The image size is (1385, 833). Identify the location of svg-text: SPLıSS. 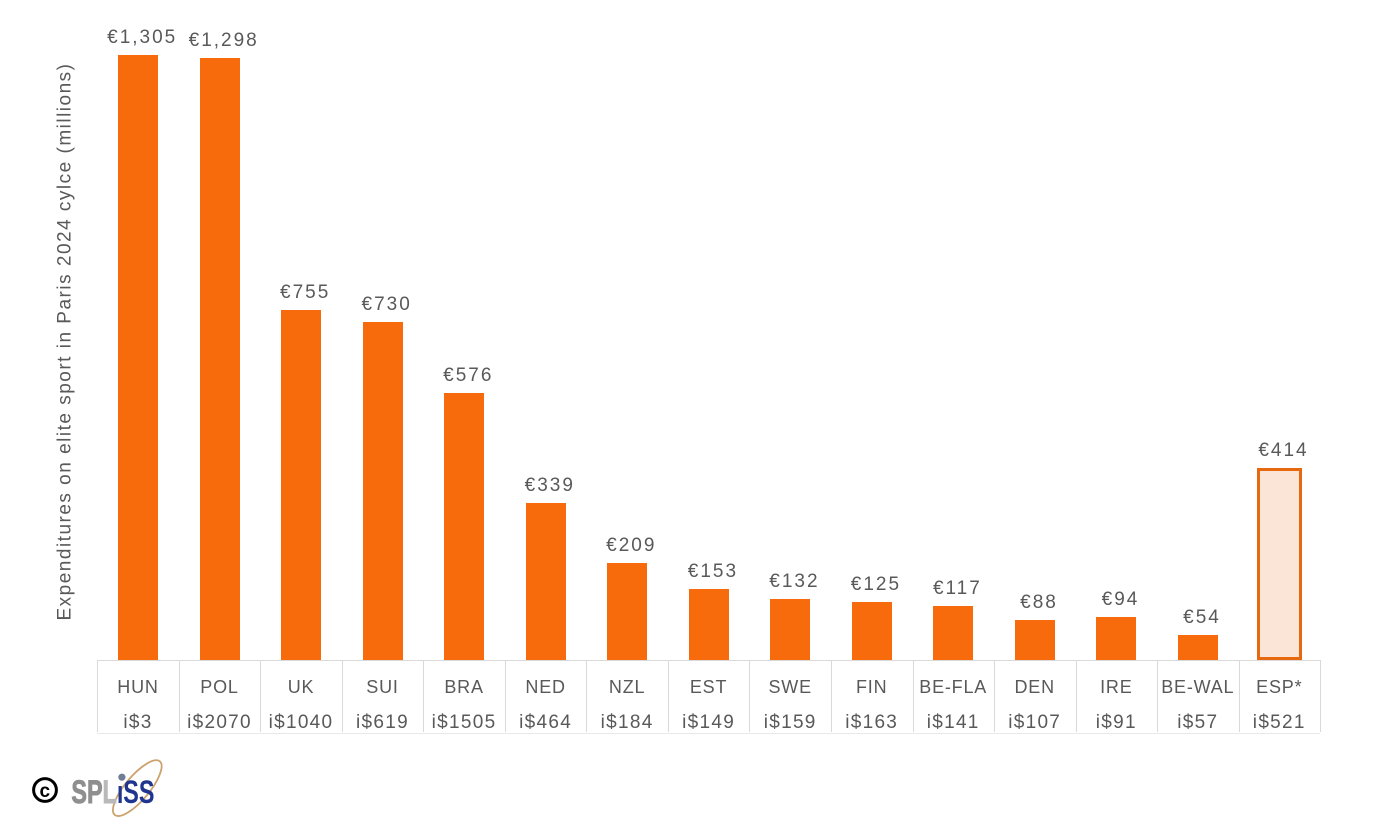
(112, 791).